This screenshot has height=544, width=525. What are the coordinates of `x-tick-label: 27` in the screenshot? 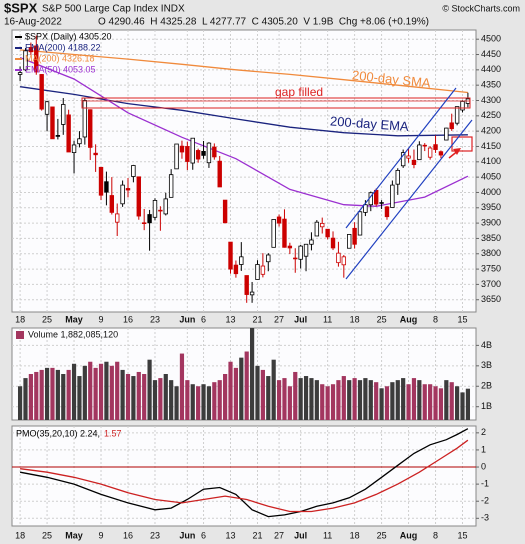 It's located at (279, 319).